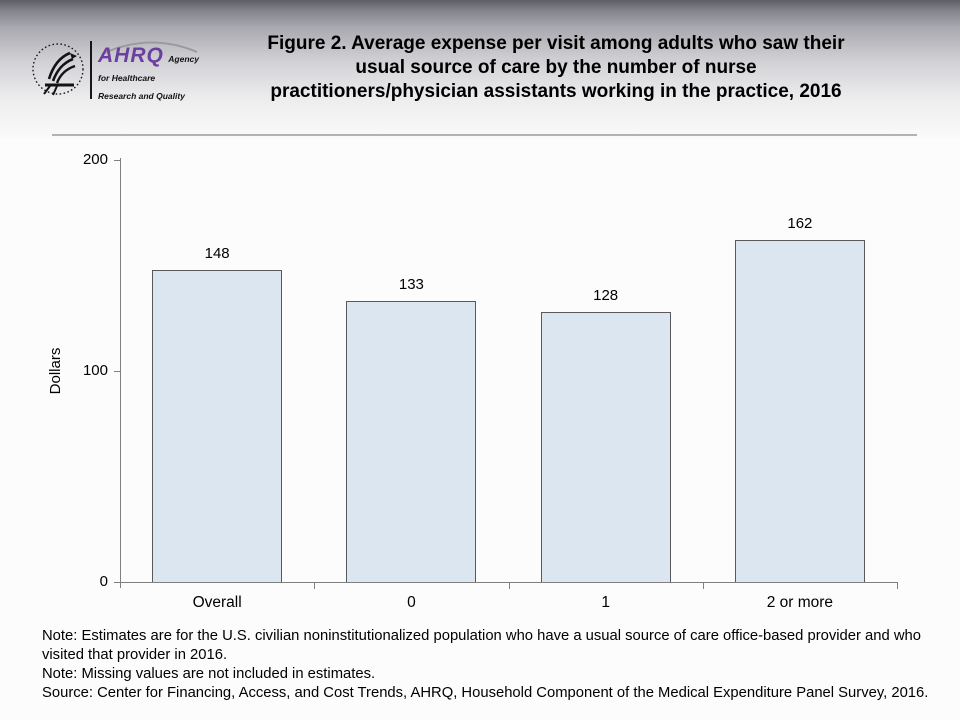 The width and height of the screenshot is (960, 720). I want to click on x-axis-line, so click(509, 582).